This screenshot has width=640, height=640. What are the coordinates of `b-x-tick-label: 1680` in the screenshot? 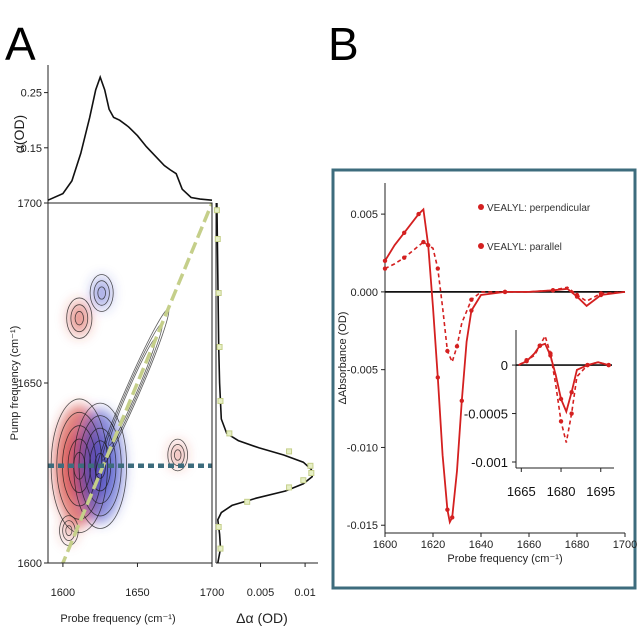 It's located at (577, 545).